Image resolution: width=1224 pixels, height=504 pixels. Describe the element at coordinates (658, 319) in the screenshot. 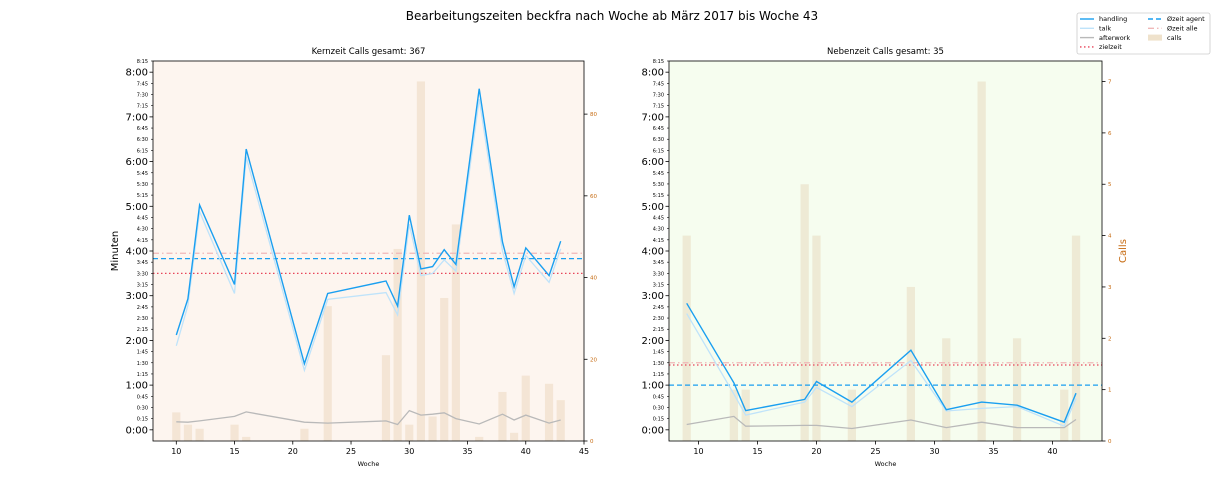

I see `y-minor-tick-label: 2:30` at that location.